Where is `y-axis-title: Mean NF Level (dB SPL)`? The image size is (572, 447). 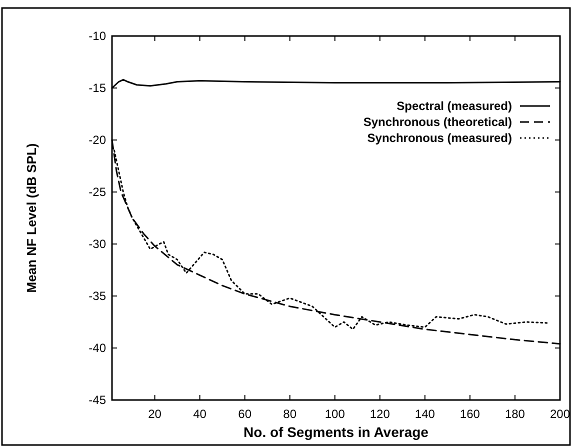
y-axis-title: Mean NF Level (dB SPL) is located at coordinates (31, 218).